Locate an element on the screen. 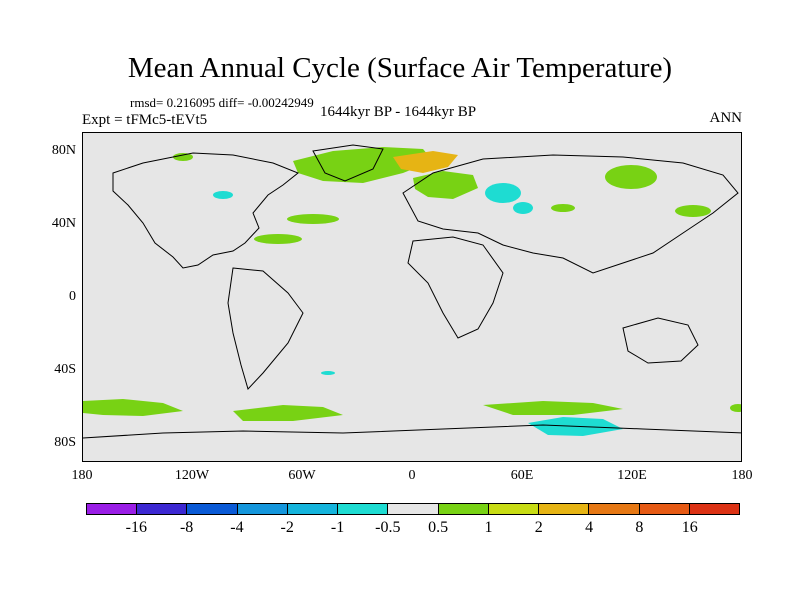 This screenshot has width=800, height=600. colorbar-label: -4 is located at coordinates (237, 527).